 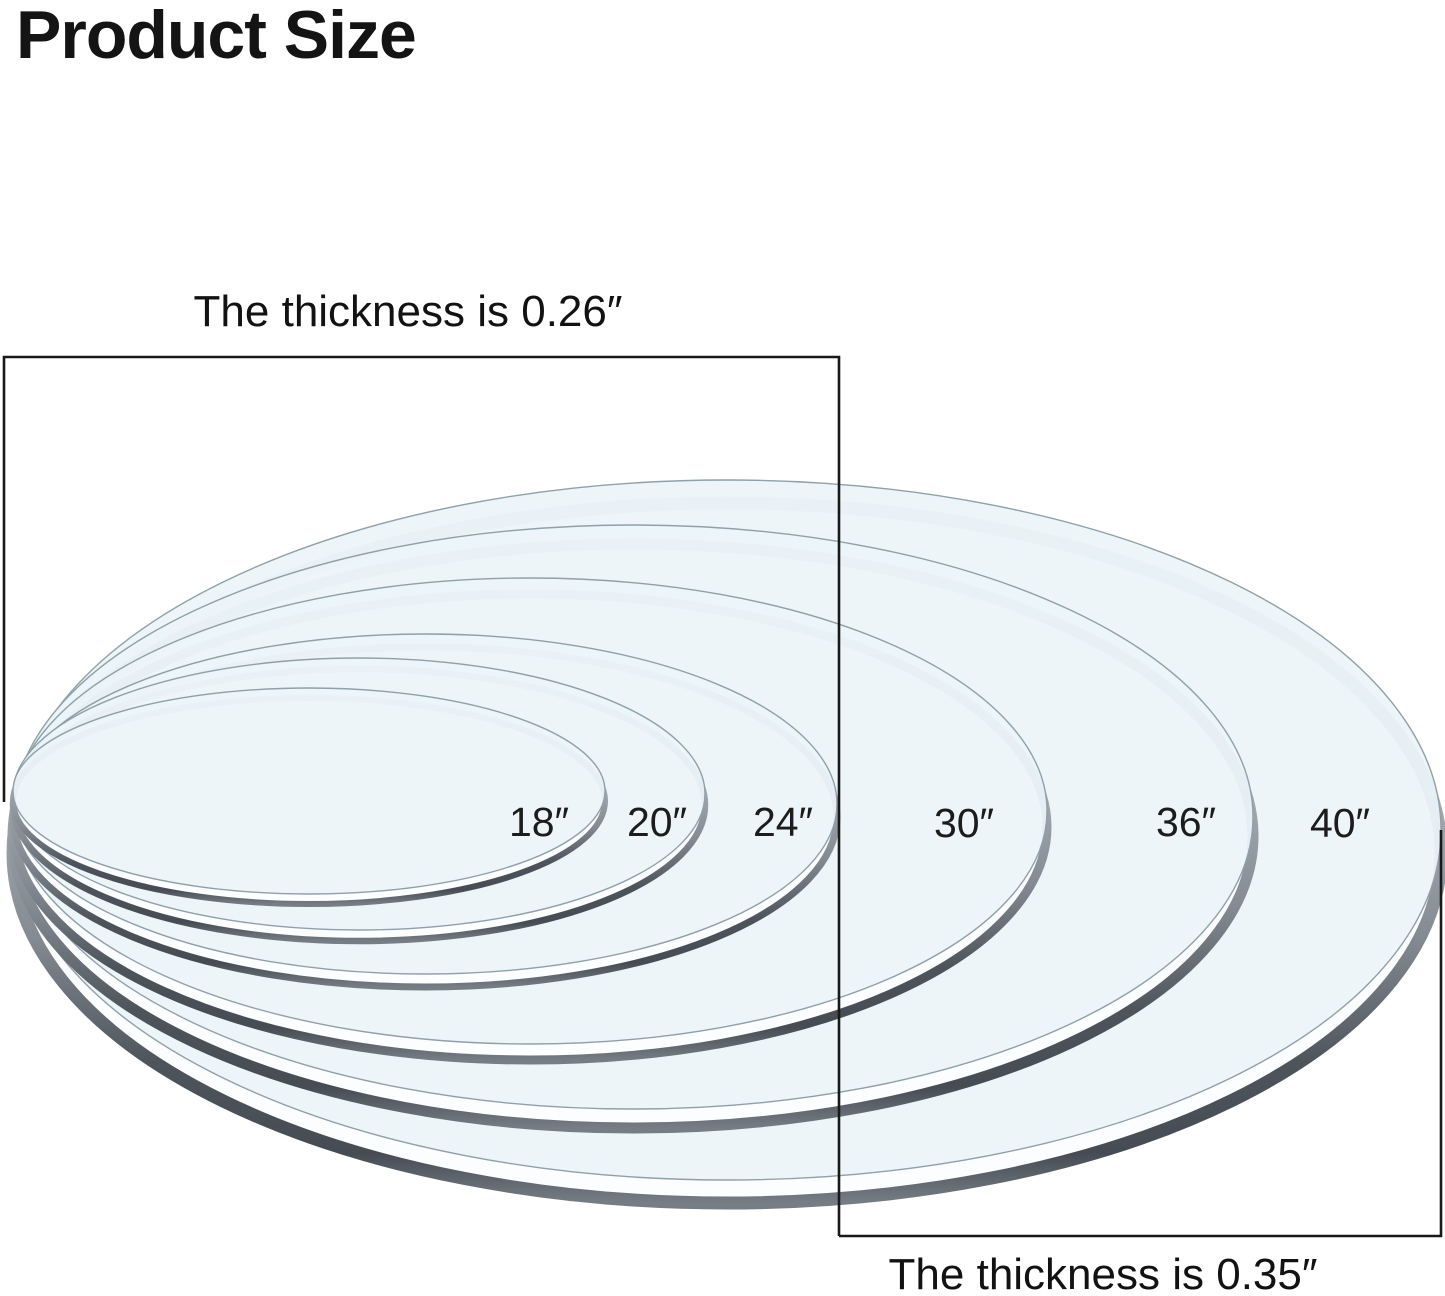 I want to click on disc-size-label-40-inch: 40″, so click(x=1340, y=823).